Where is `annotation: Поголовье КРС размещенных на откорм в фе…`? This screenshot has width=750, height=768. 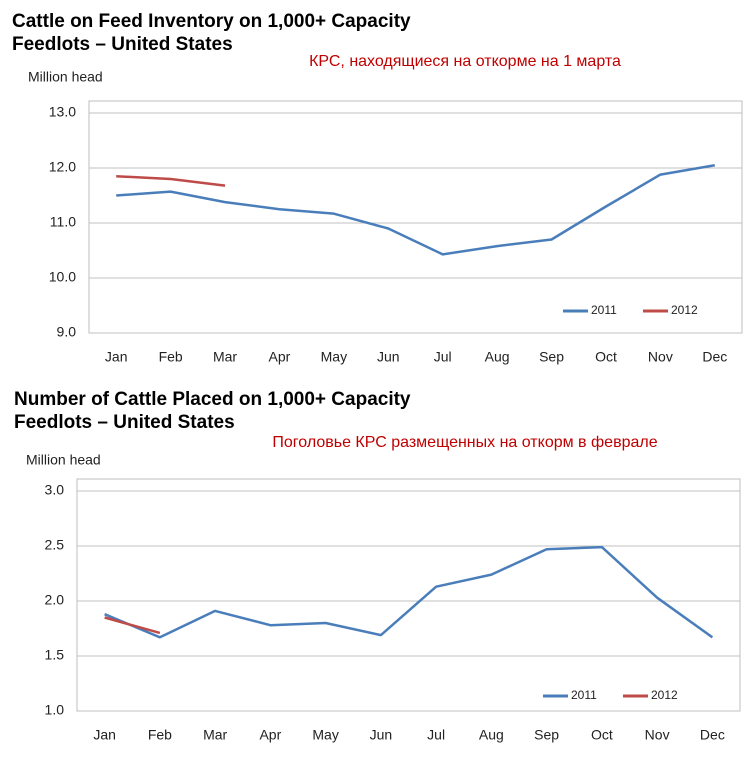
annotation: Поголовье КРС размещенных на откорм в фе… is located at coordinates (465, 442).